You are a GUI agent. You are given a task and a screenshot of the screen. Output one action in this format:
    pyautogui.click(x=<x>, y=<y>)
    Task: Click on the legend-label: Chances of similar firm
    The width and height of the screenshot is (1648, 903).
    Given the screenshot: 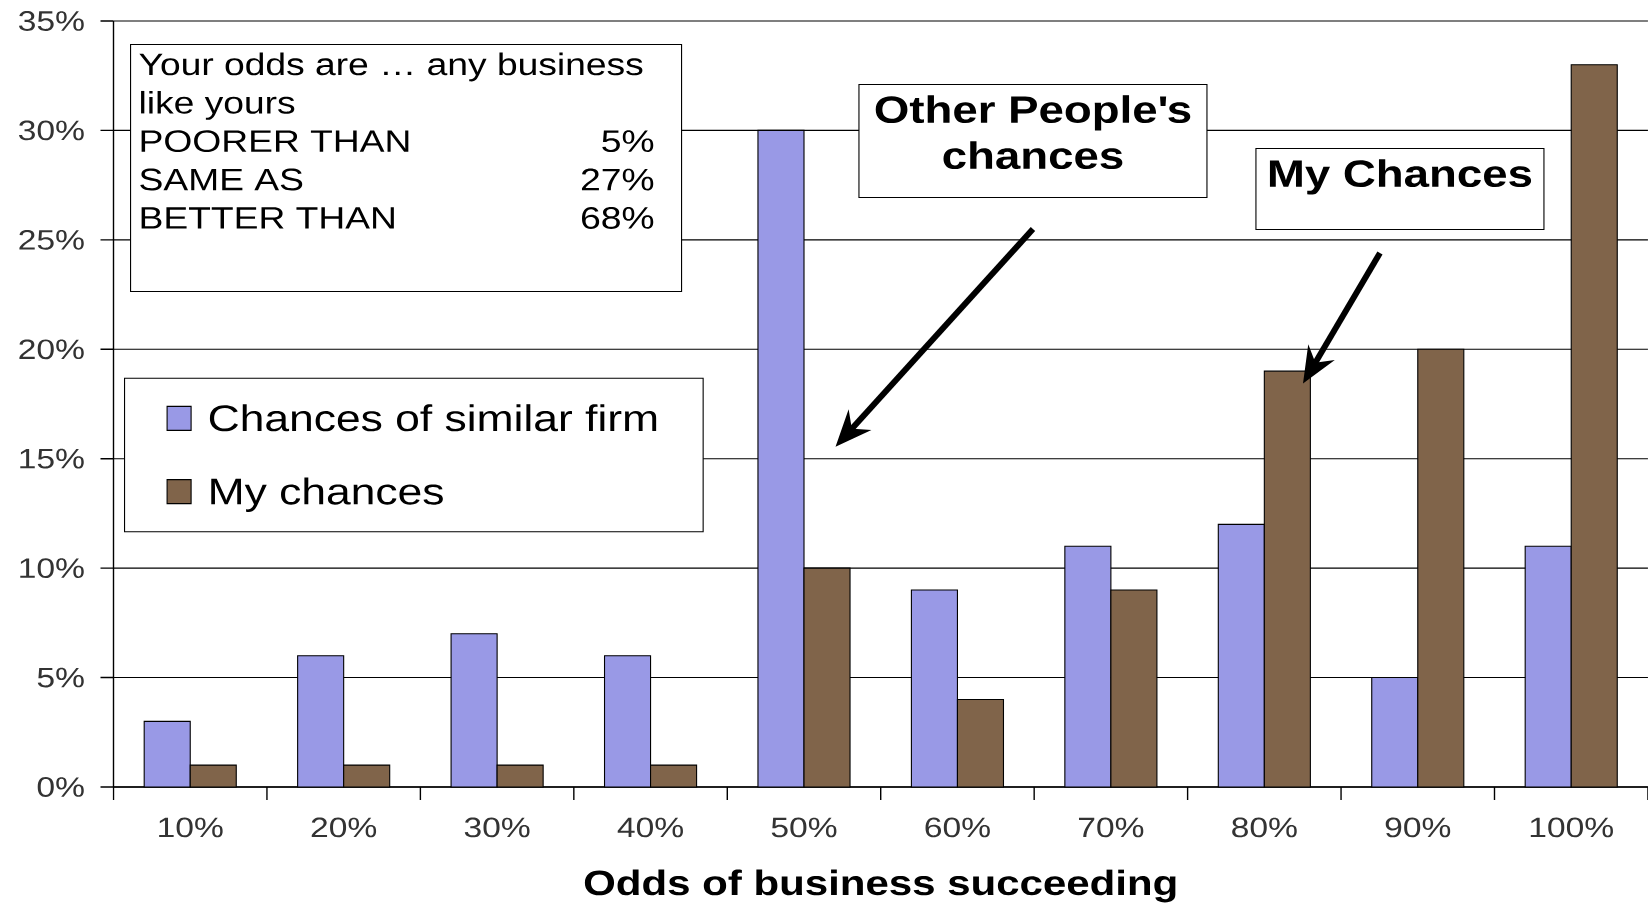 What is the action you would take?
    pyautogui.click(x=433, y=418)
    